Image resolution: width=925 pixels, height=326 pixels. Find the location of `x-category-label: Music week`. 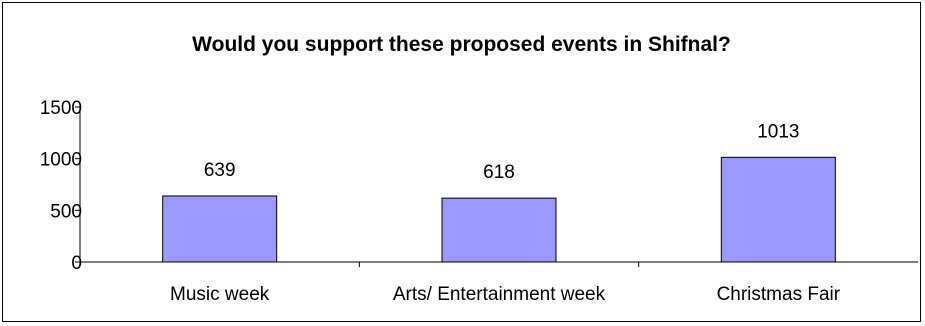

x-category-label: Music week is located at coordinates (220, 294).